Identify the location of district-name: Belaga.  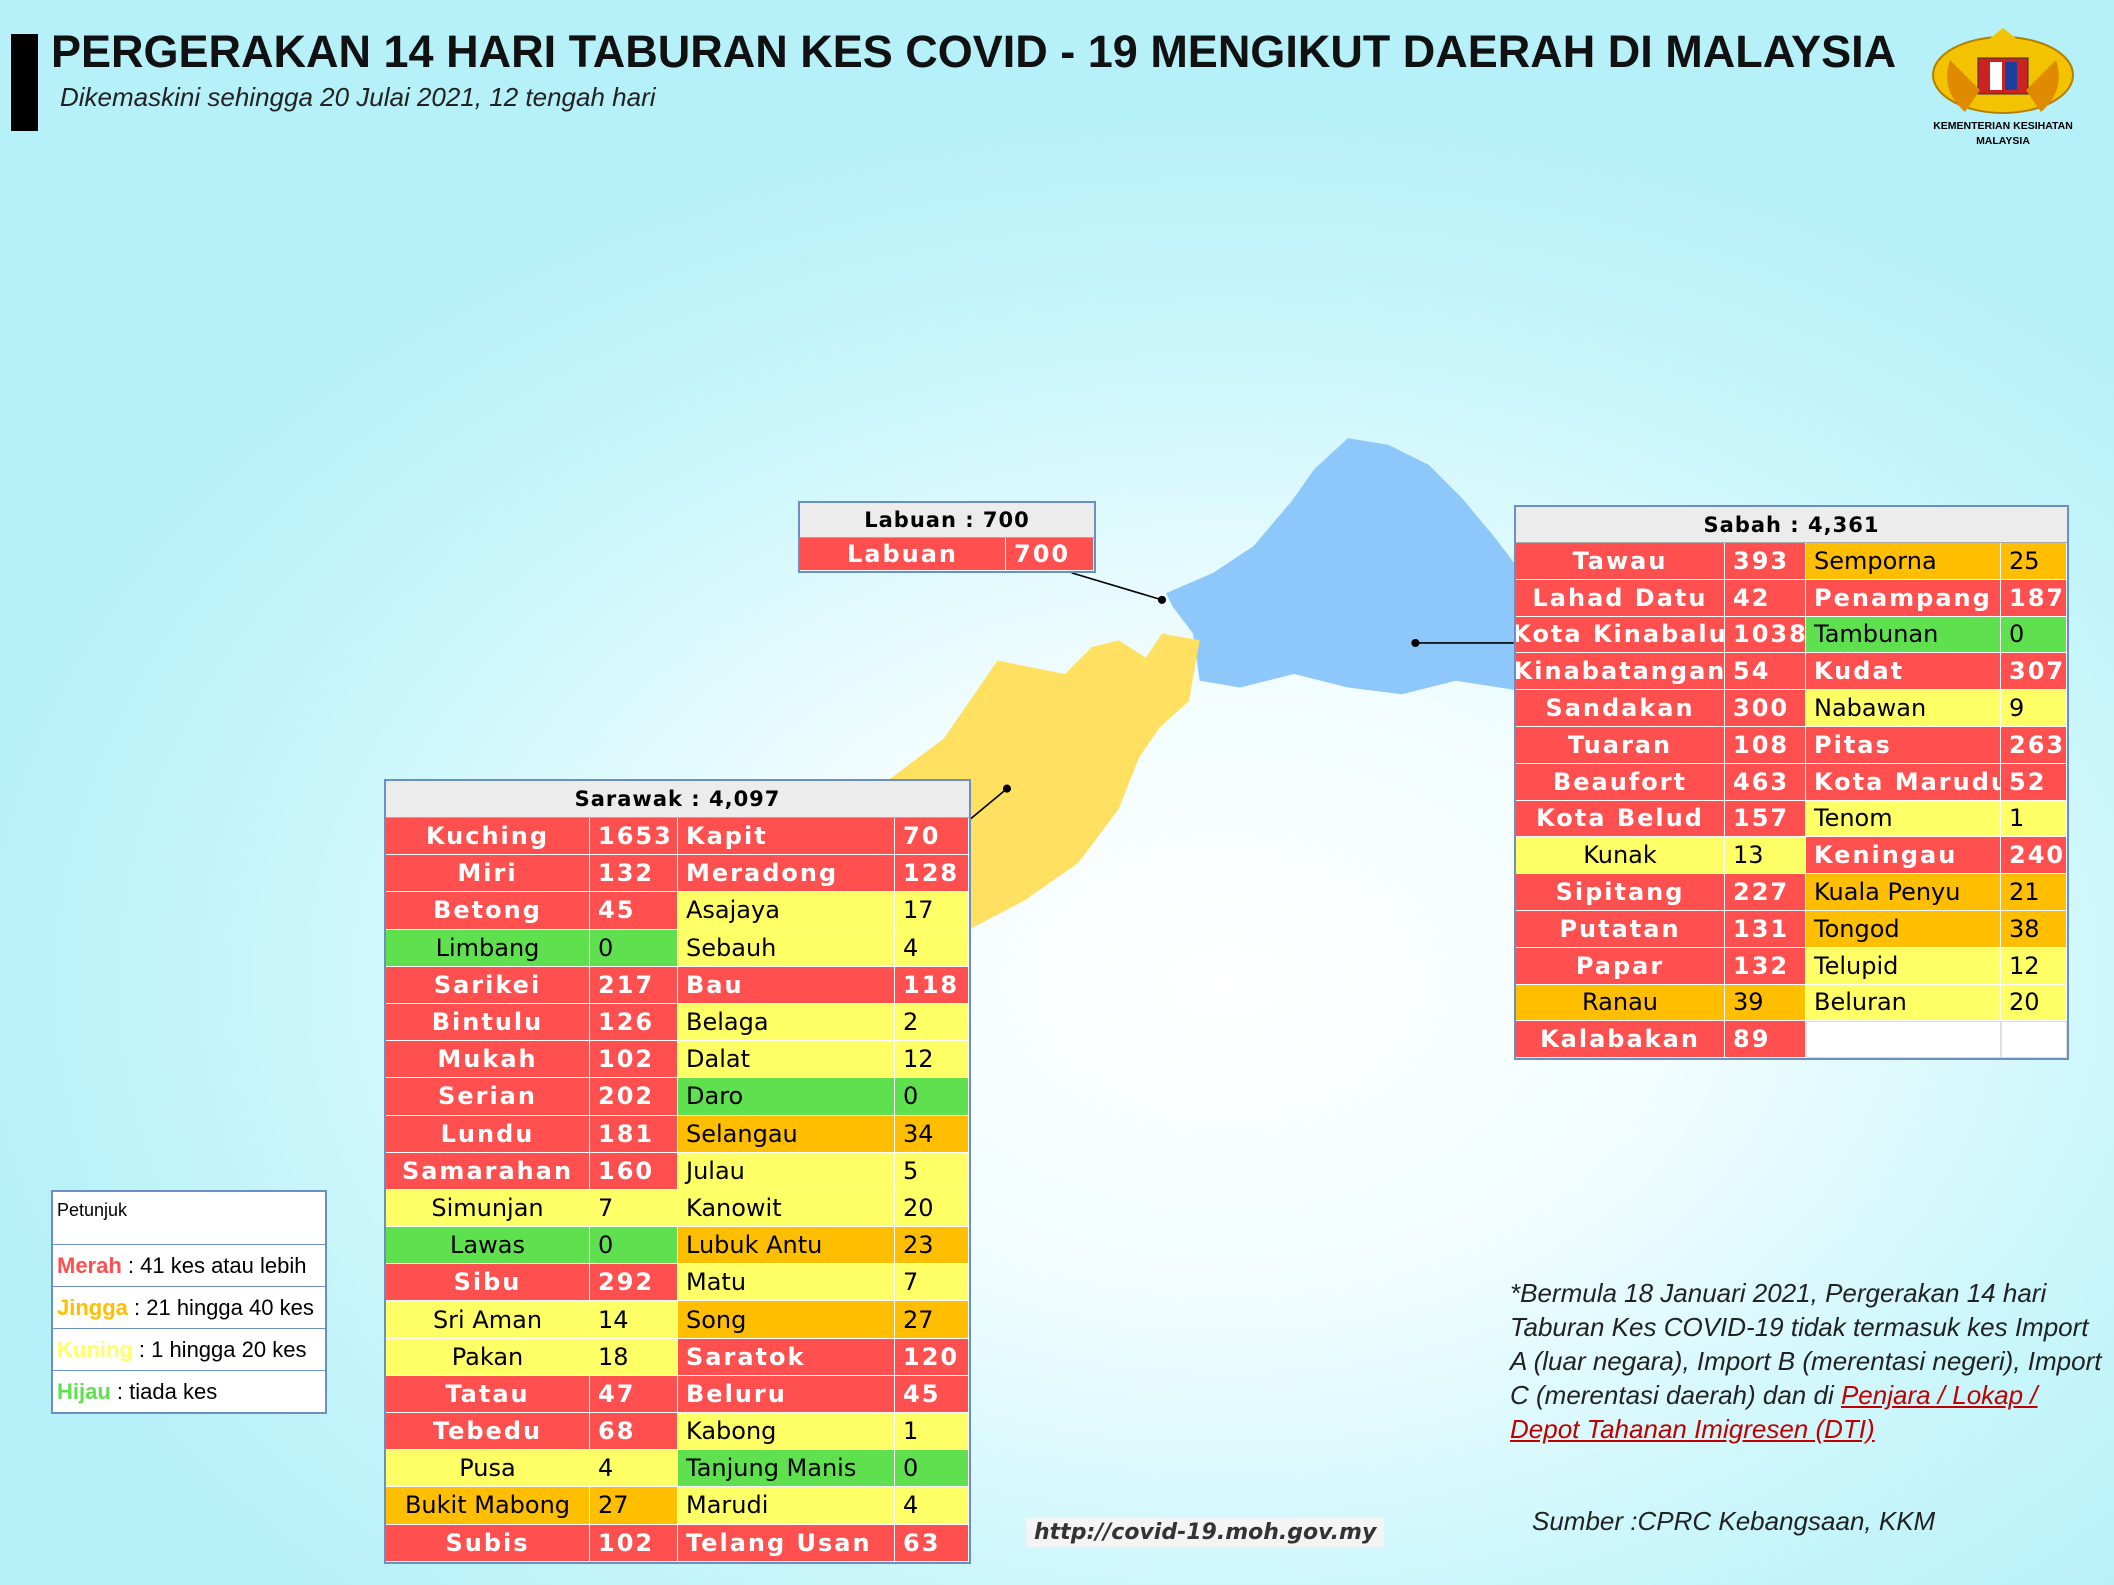
(786, 1022).